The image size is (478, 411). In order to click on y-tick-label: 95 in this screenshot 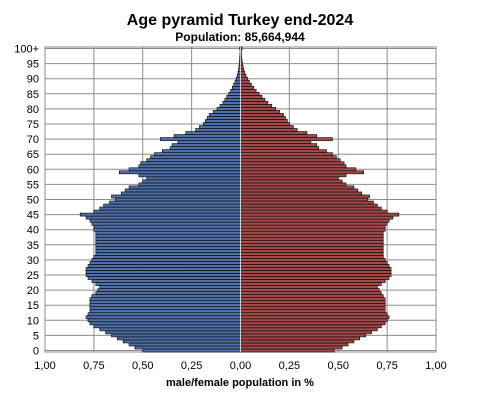, I will do `click(33, 65)`.